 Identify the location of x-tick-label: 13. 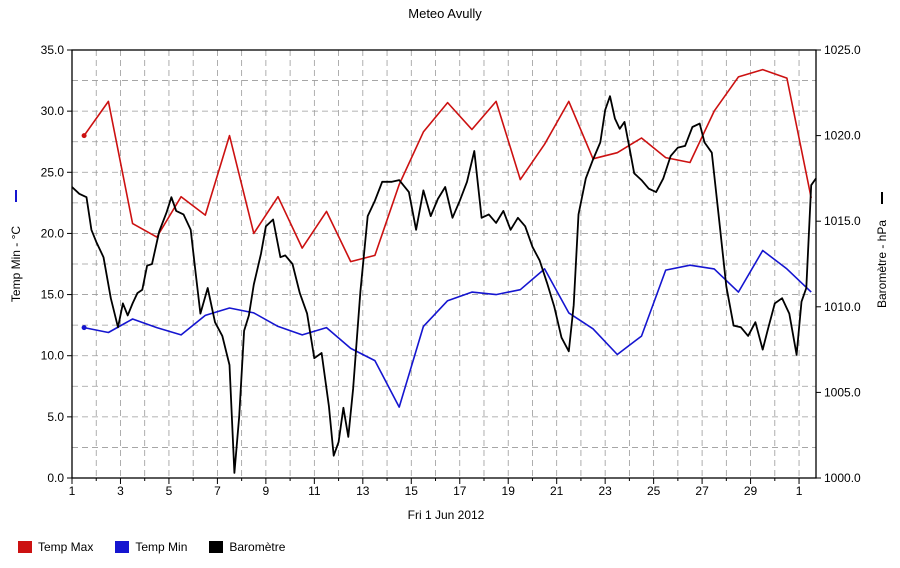
(363, 491).